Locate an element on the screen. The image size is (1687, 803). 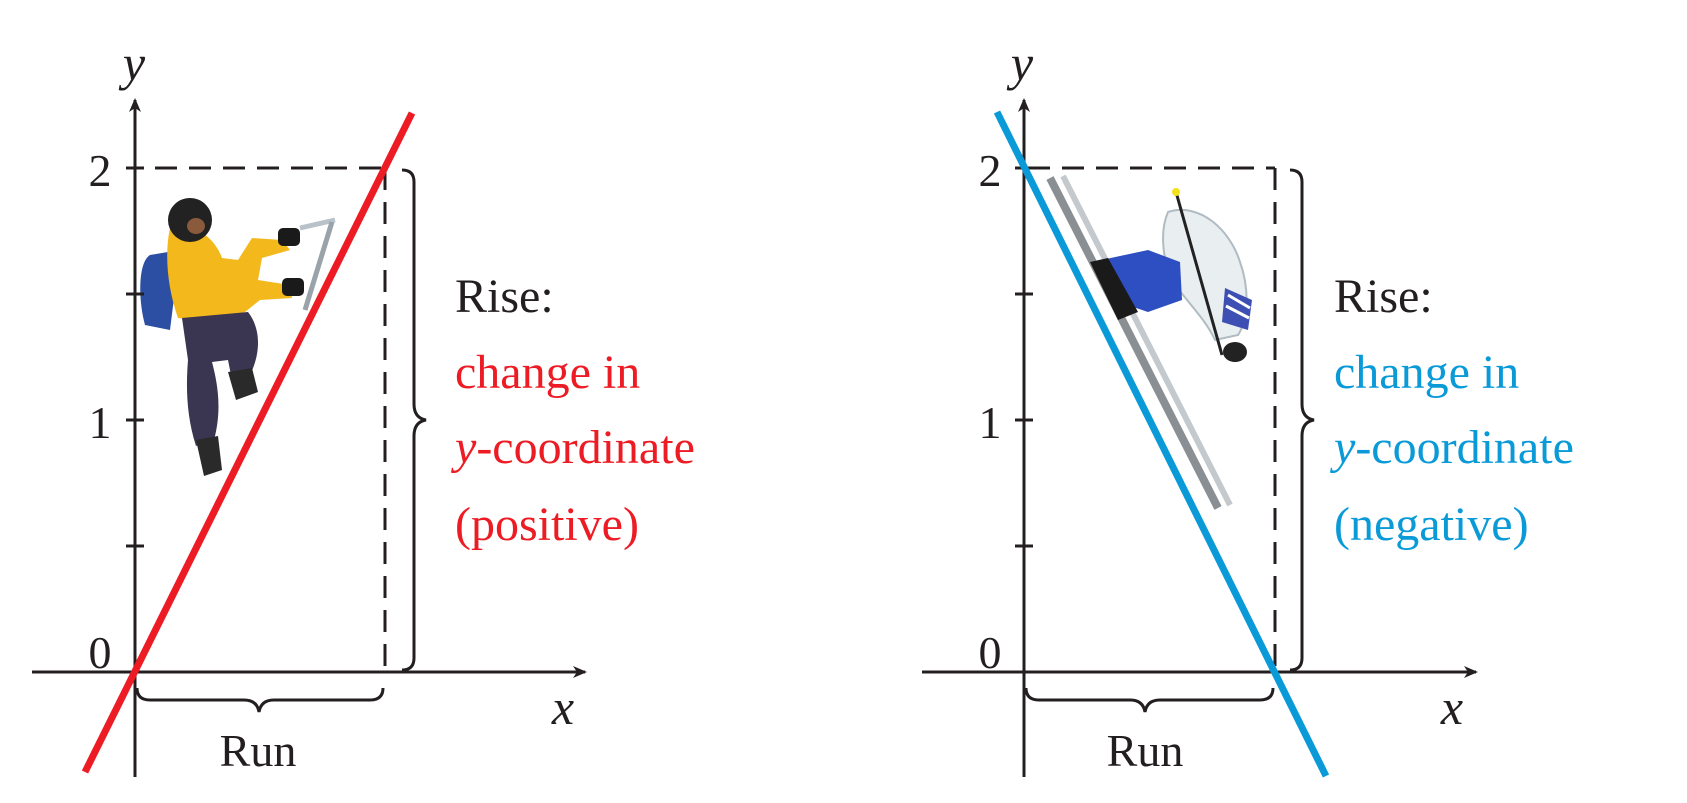
left-x-axis-label: x is located at coordinates (562, 707).